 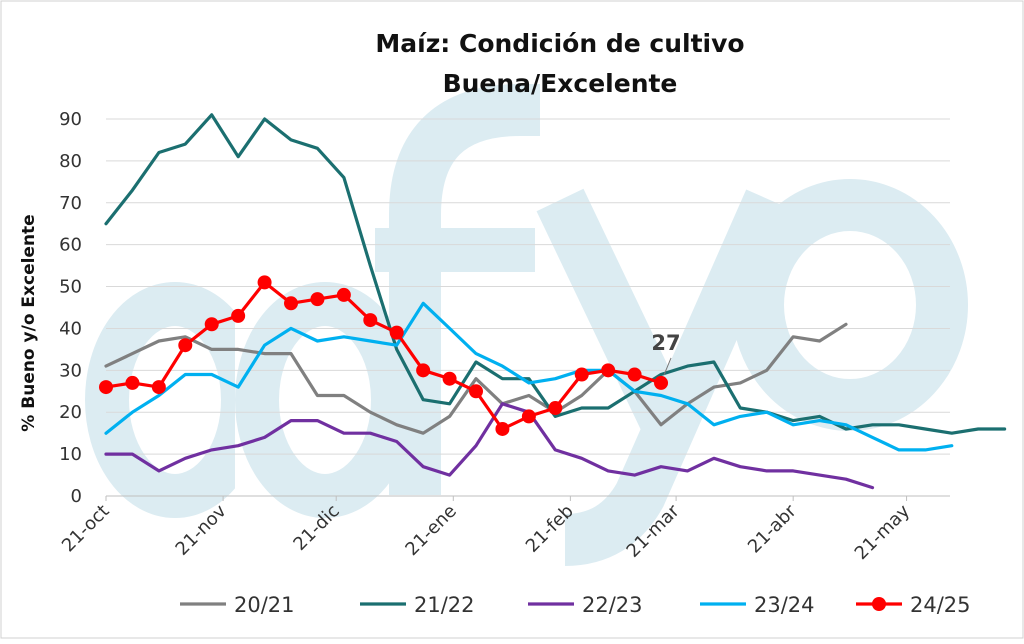 What do you see at coordinates (70, 119) in the screenshot?
I see `y-tick-label: 90` at bounding box center [70, 119].